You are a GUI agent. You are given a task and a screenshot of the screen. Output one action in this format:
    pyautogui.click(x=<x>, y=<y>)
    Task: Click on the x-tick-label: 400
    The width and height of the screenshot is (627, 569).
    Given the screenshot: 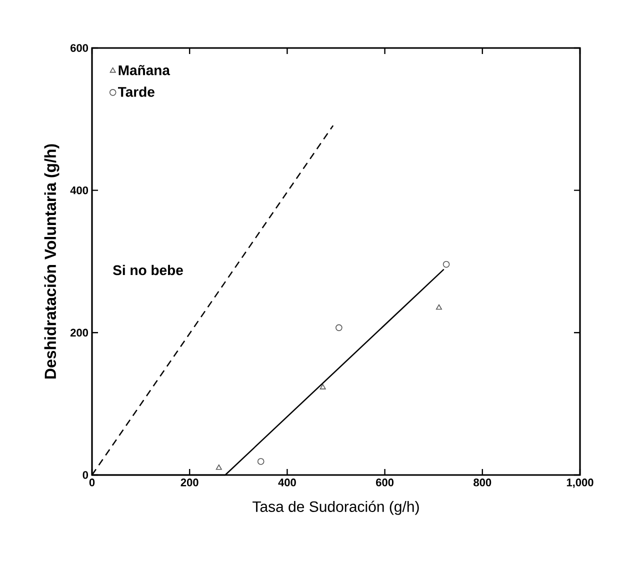 What is the action you would take?
    pyautogui.click(x=287, y=482)
    